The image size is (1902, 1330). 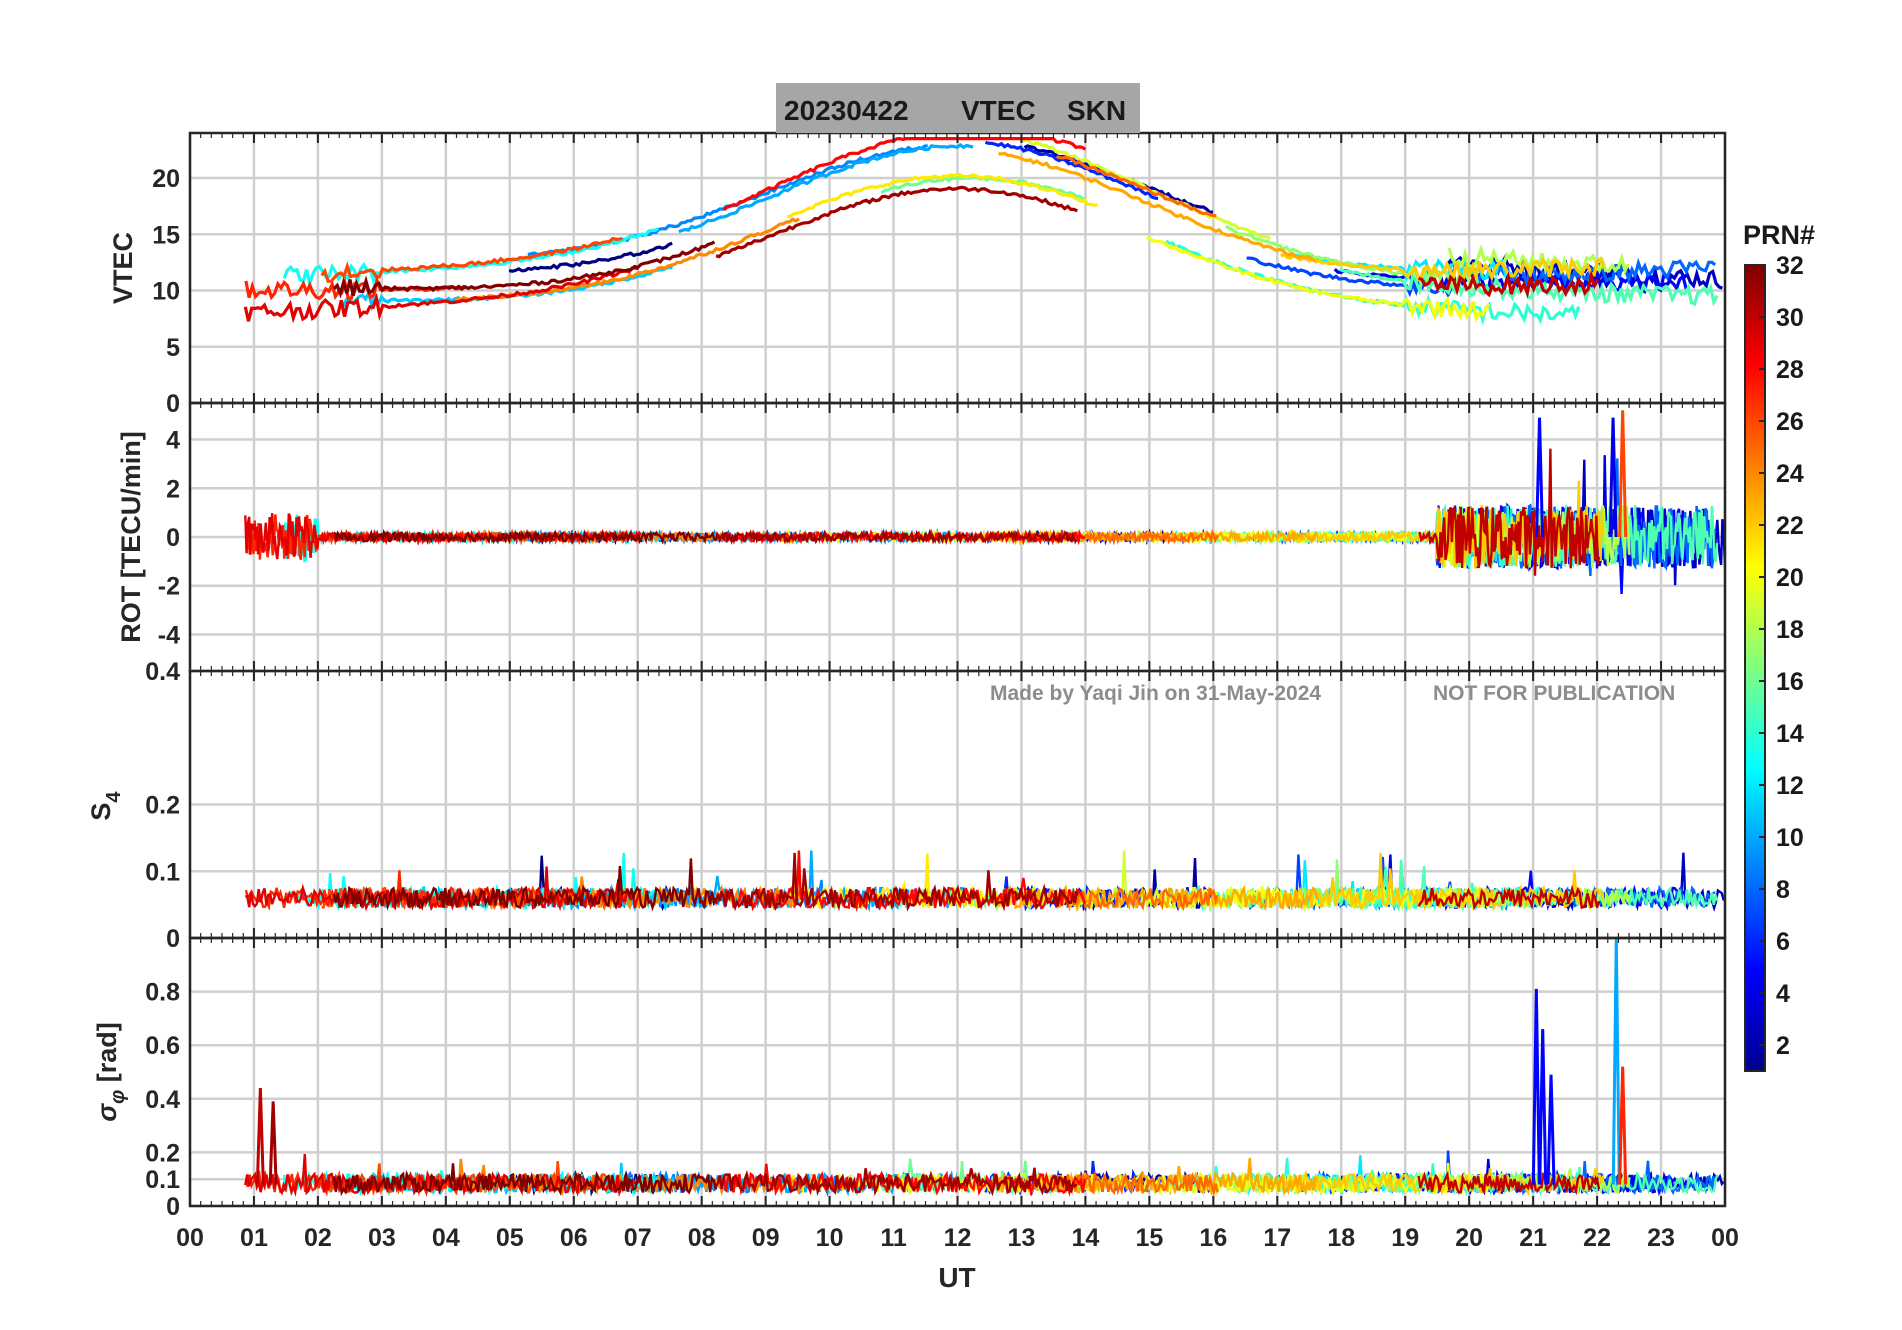 I want to click on colorbar-tick-label: 32, so click(x=1790, y=266).